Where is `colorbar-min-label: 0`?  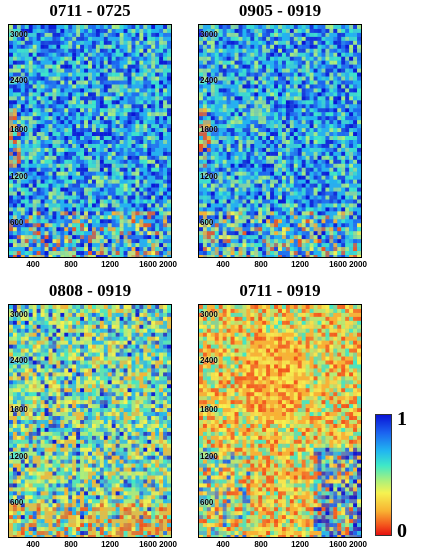 colorbar-min-label: 0 is located at coordinates (402, 531).